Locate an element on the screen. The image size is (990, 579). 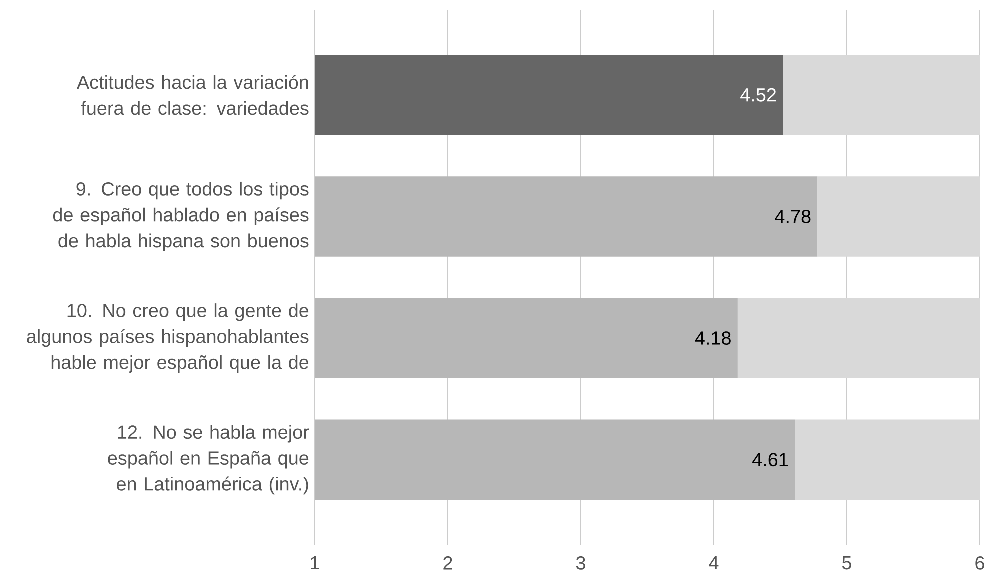
x-tick-label: 6 is located at coordinates (980, 563).